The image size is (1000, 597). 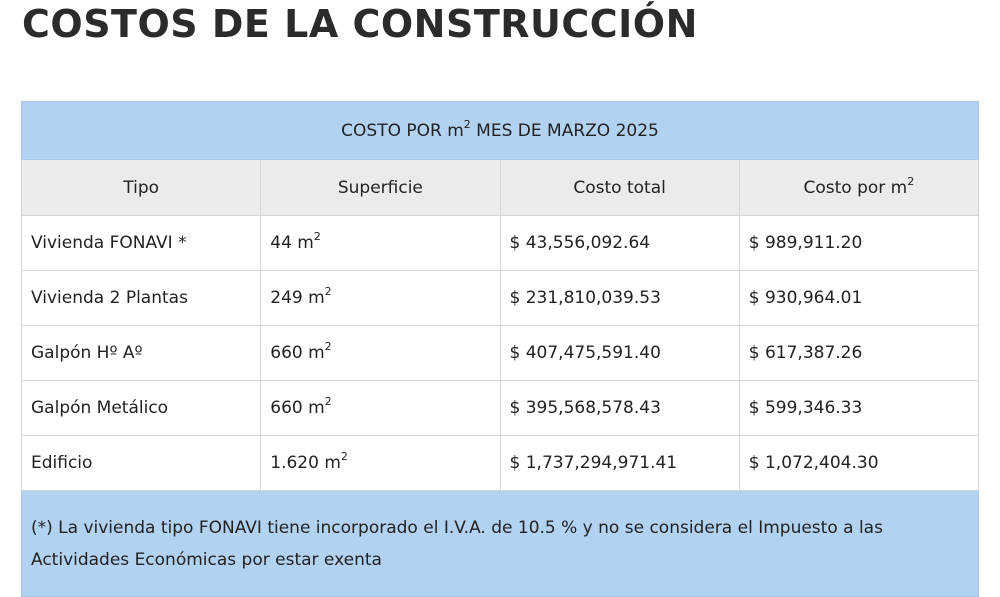 What do you see at coordinates (380, 463) in the screenshot?
I see `cell-superficie: 1.620 m2` at bounding box center [380, 463].